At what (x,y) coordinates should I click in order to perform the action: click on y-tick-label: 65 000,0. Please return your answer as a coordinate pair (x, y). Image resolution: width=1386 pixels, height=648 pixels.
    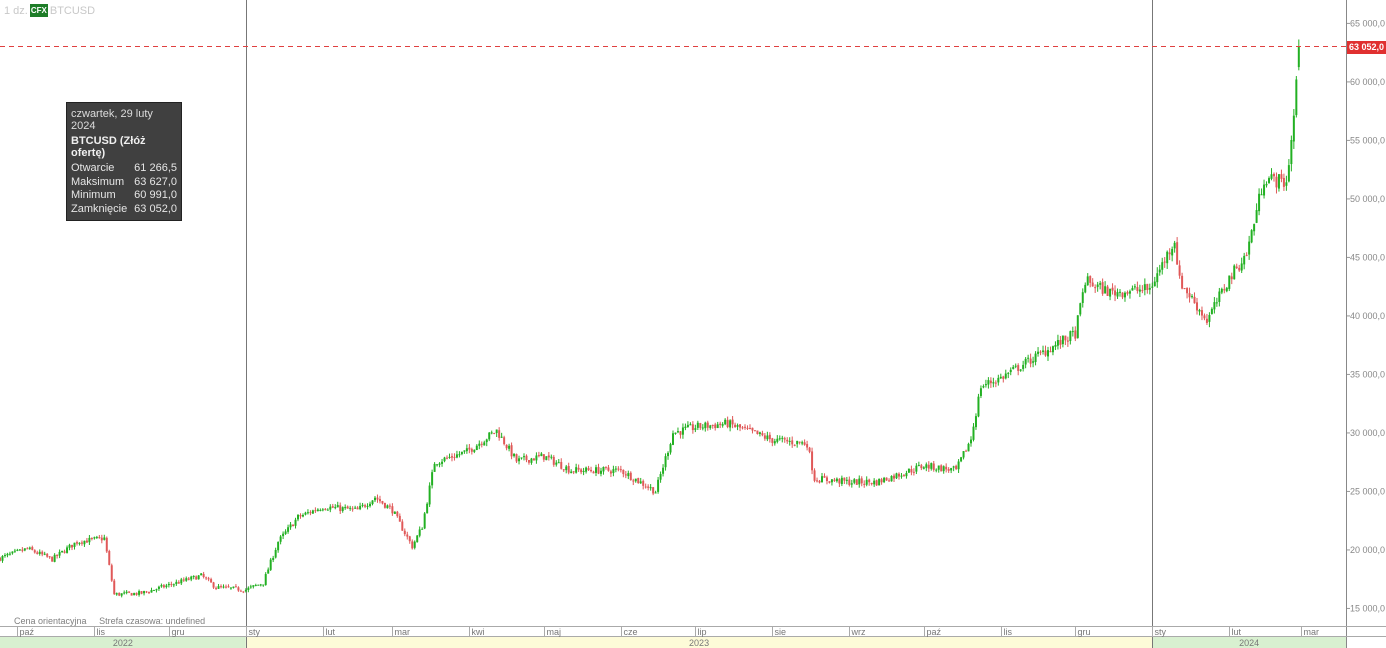
    Looking at the image, I should click on (1367, 23).